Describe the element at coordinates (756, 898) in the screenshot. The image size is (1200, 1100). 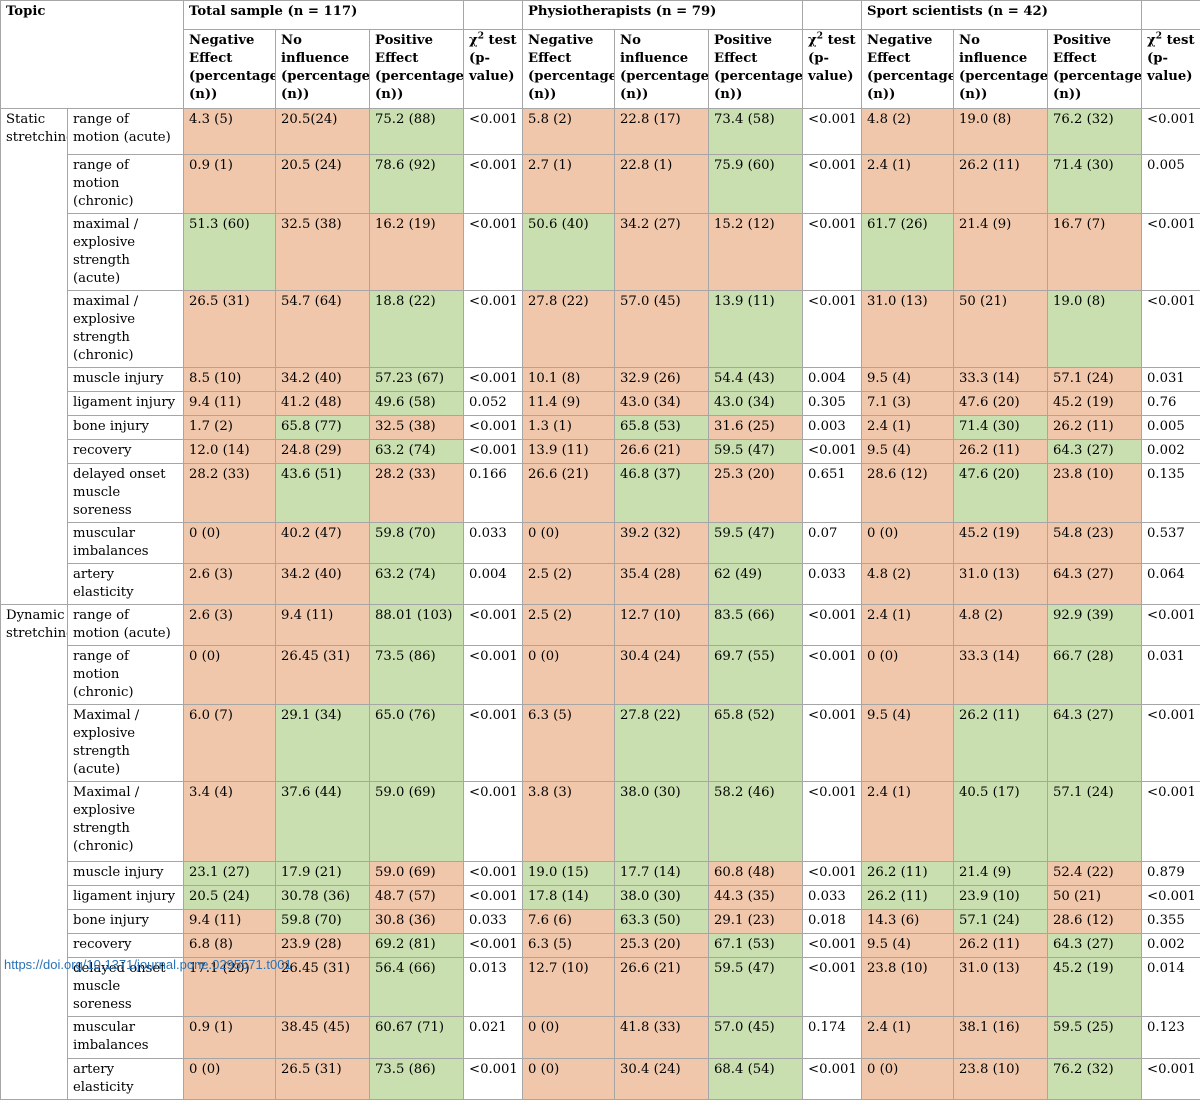
I see `percentage-cell: 44.3 (35)` at that location.